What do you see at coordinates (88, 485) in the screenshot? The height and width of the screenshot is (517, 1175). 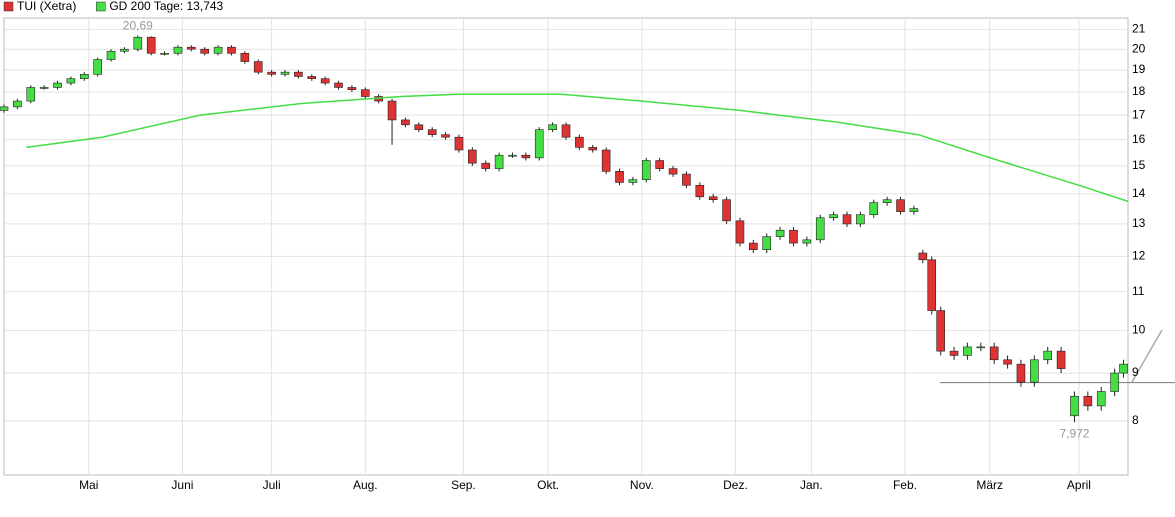 I see `x-tick-label: Mai` at bounding box center [88, 485].